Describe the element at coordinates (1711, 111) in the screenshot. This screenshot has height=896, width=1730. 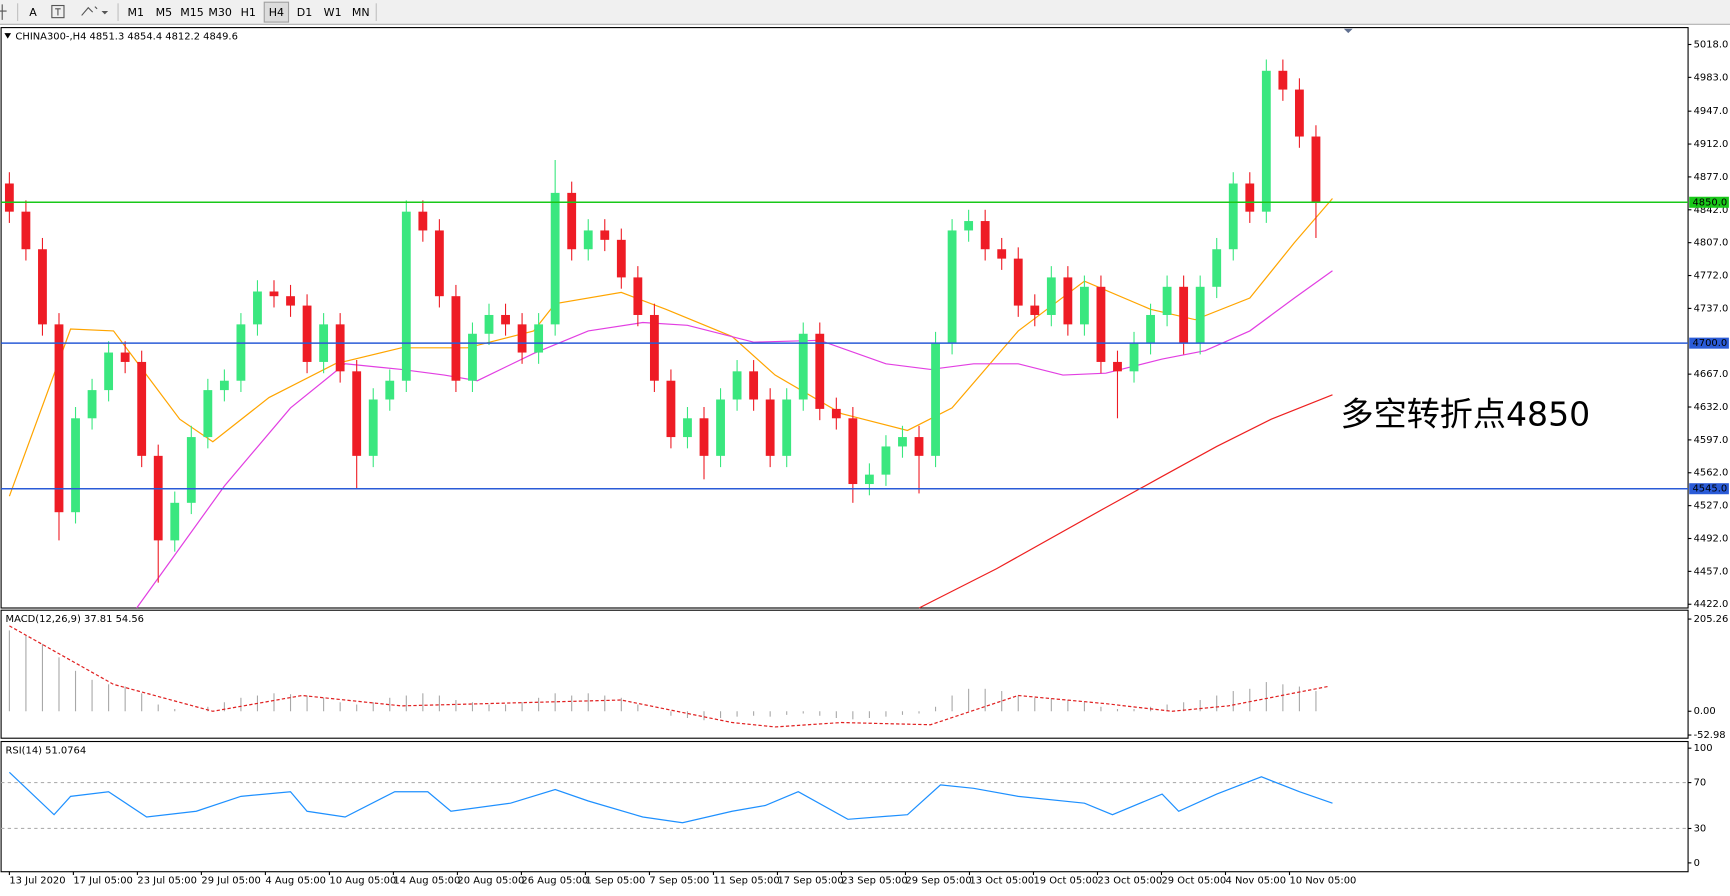
I see `y-tick-label: 4947.0` at that location.